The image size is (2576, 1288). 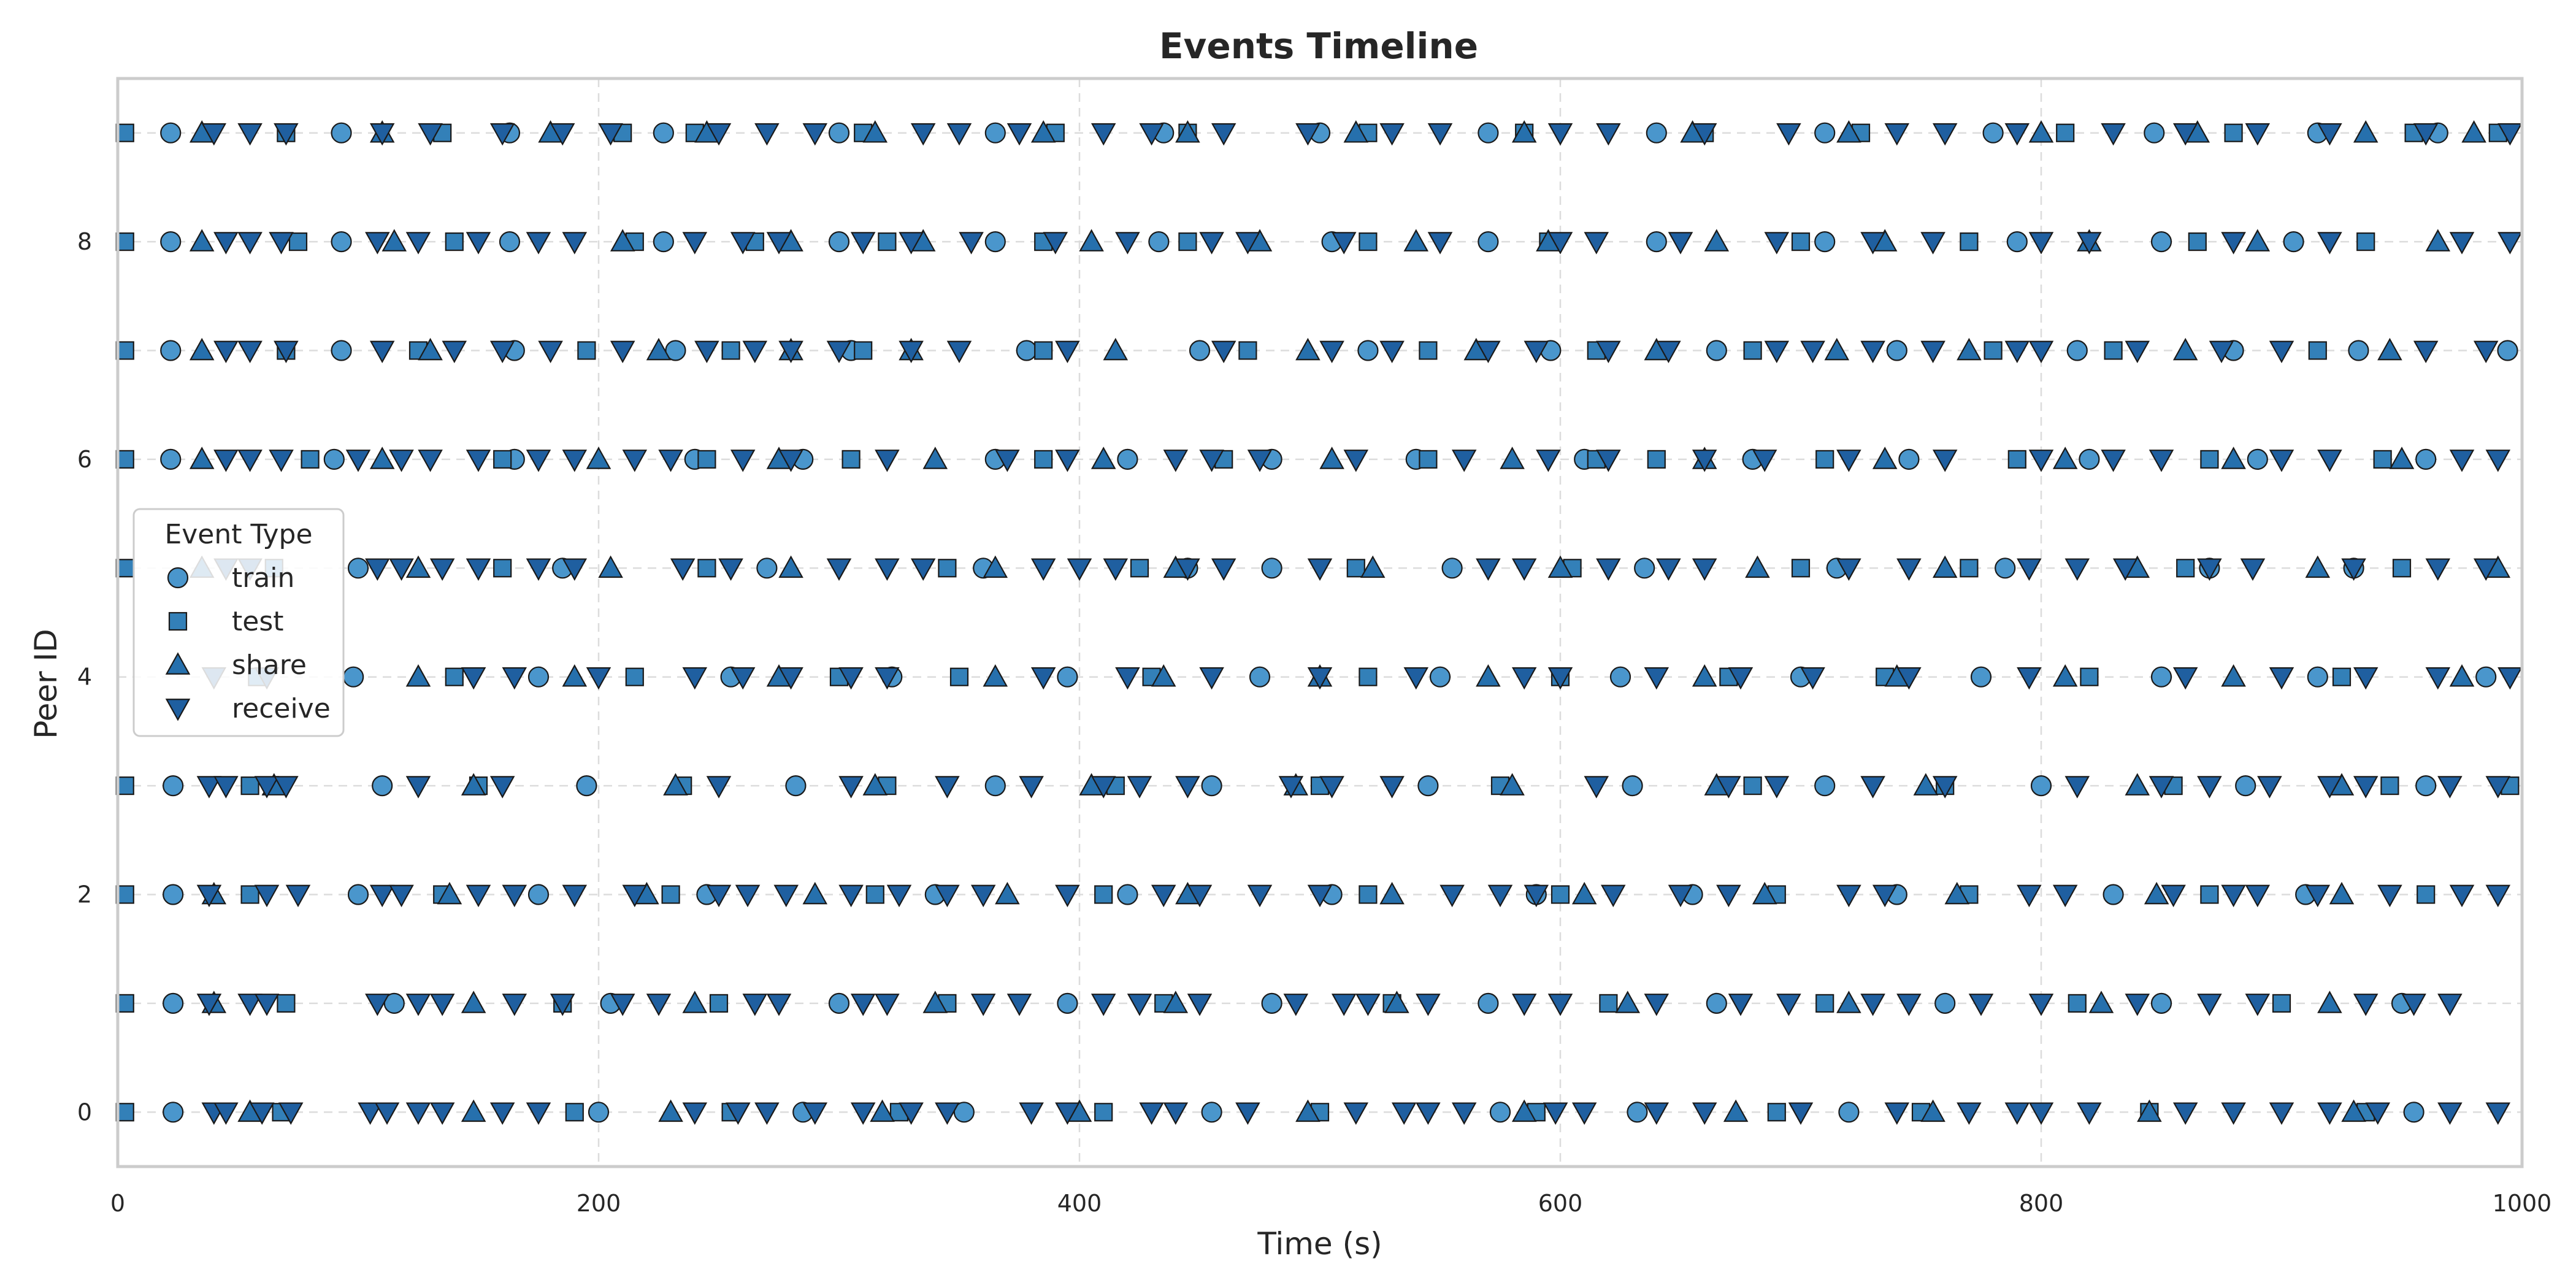 I want to click on legend: Event Type train test share receive, so click(x=238, y=622).